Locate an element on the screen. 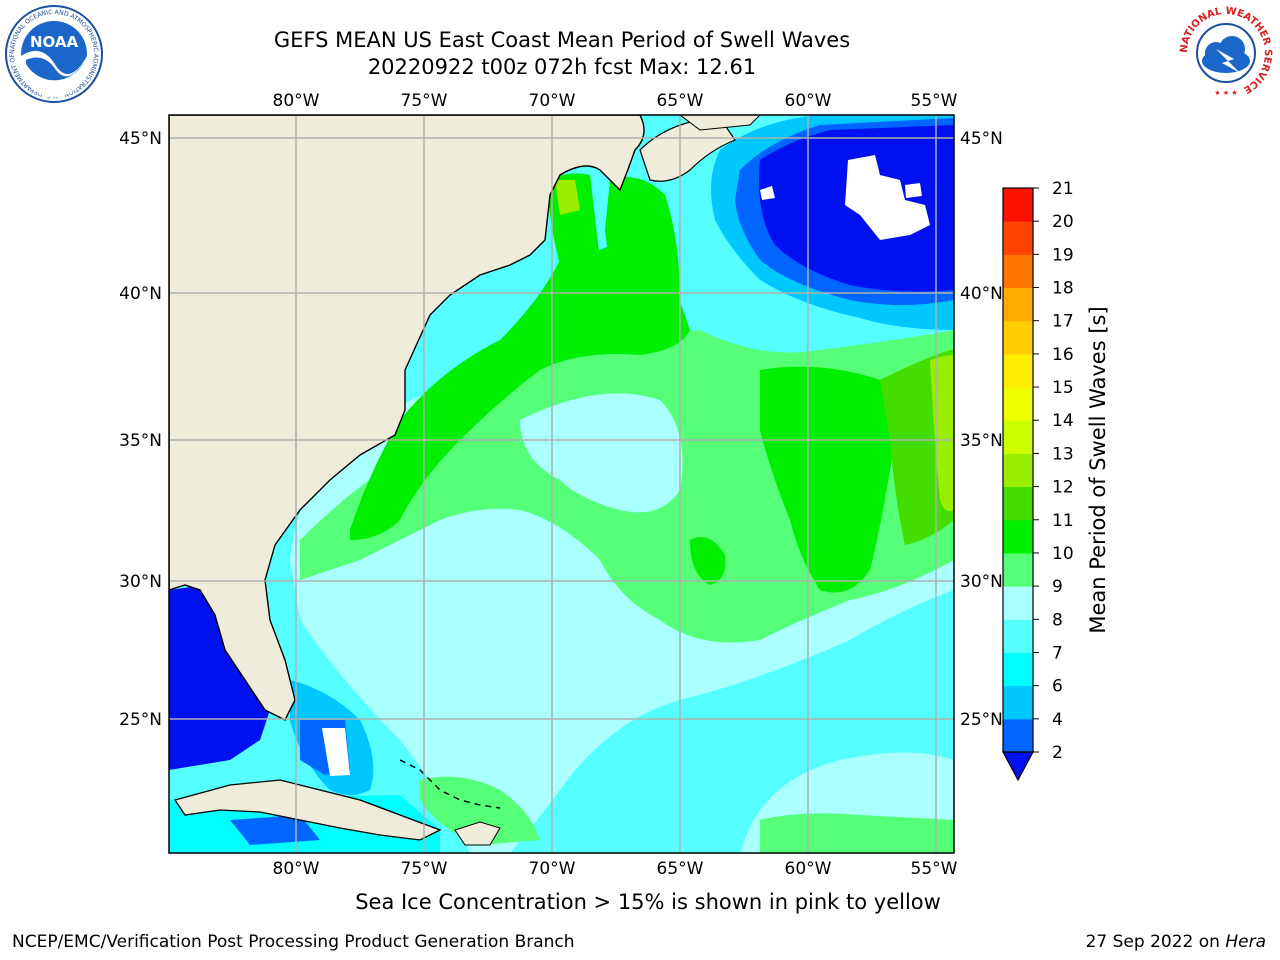  lon-labels-bottom: 80°W 75°W 70°W 65°W 60°W 55°W is located at coordinates (615, 869).